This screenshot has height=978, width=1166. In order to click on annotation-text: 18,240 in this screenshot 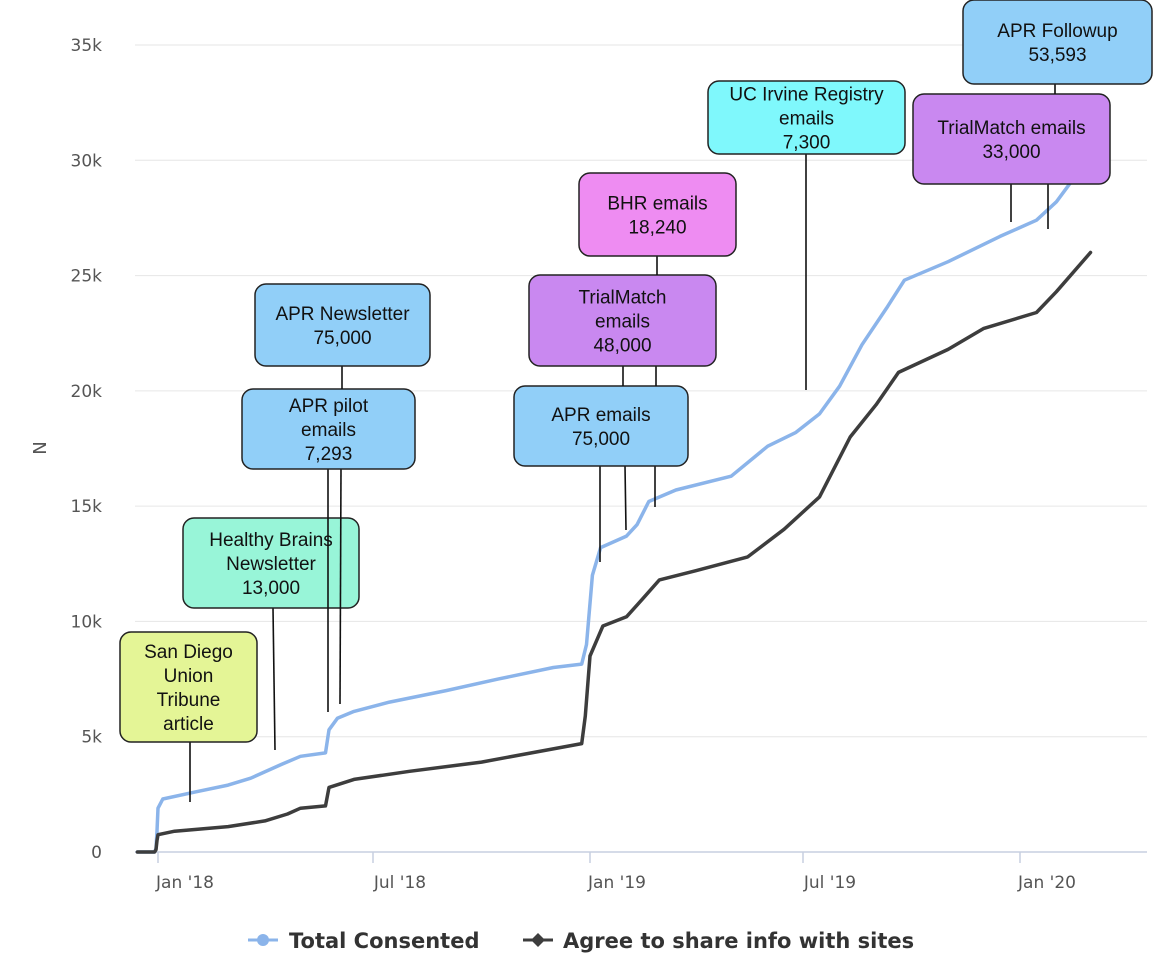, I will do `click(657, 228)`.